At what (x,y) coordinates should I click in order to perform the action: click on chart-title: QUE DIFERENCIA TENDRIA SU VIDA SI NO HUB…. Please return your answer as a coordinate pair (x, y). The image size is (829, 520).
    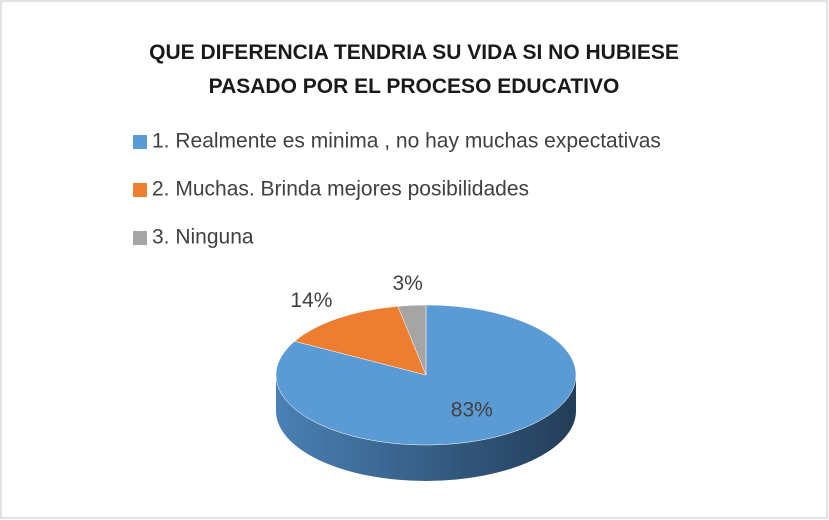
    Looking at the image, I should click on (414, 69).